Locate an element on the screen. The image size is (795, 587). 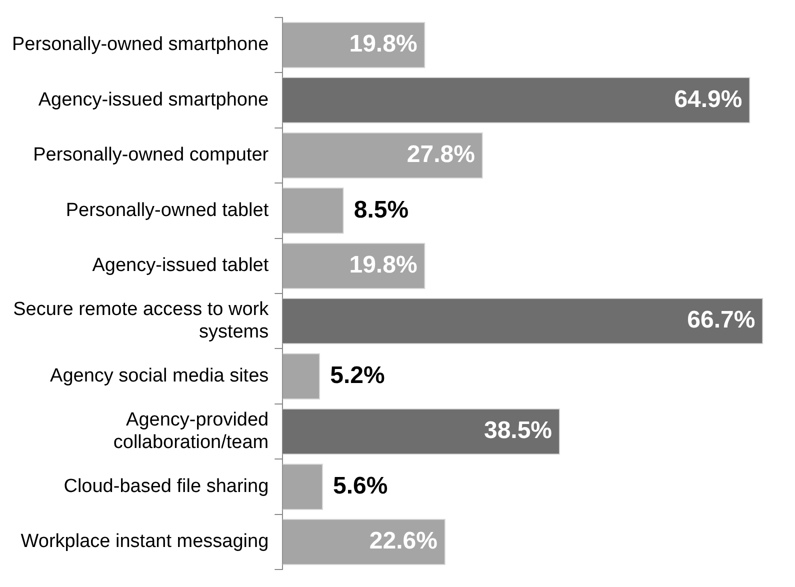
data-label: 8.5% is located at coordinates (381, 210).